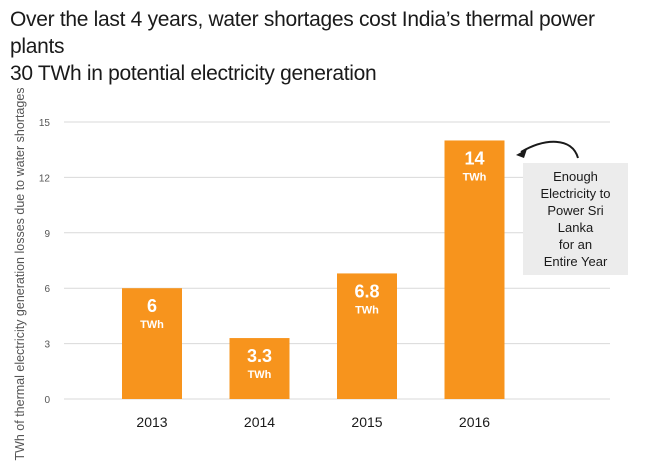 This screenshot has height=466, width=650. What do you see at coordinates (259, 422) in the screenshot?
I see `x-tick-label: 2014` at bounding box center [259, 422].